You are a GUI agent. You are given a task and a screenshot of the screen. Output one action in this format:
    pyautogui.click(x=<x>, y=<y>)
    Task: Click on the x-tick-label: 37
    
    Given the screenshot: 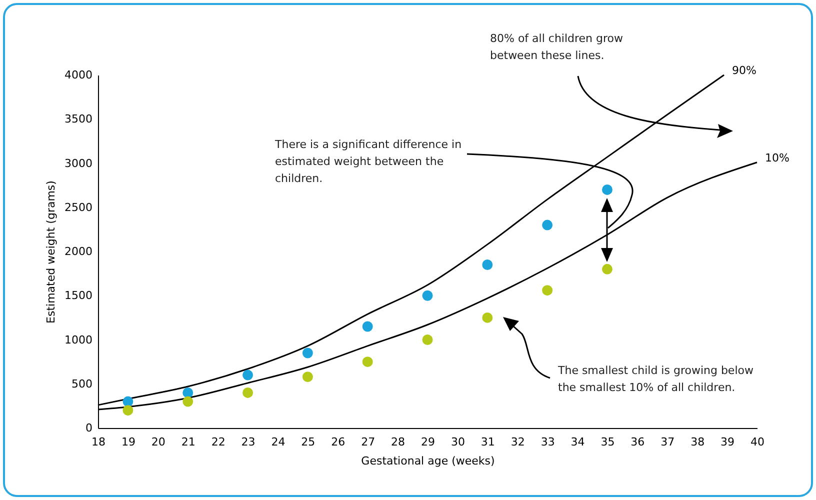 What is the action you would take?
    pyautogui.click(x=667, y=442)
    